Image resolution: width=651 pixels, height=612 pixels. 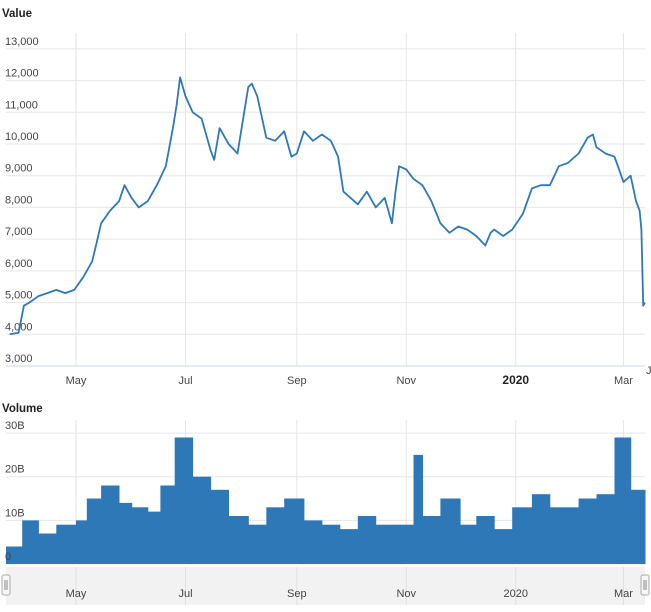 What do you see at coordinates (15, 426) in the screenshot?
I see `volume-y-tick-label: 30B` at bounding box center [15, 426].